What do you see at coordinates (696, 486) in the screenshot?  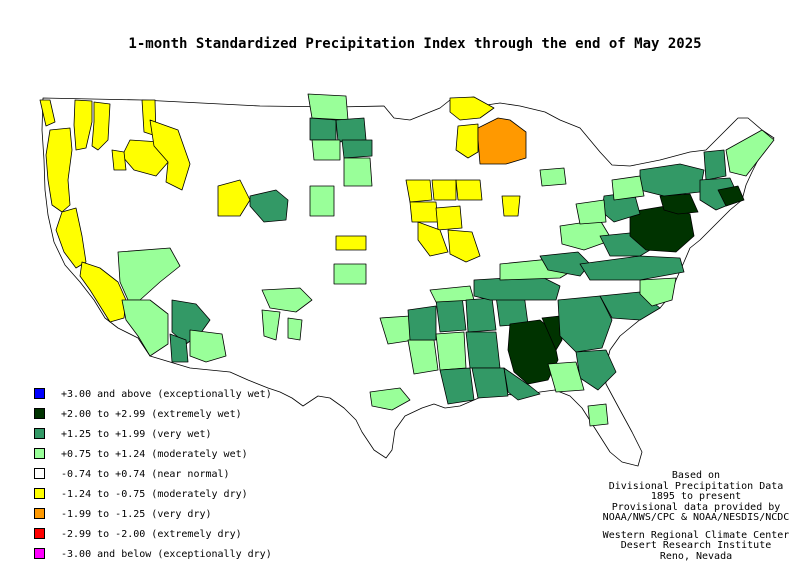 I see `credit-line: Divisional Precipitation Data` at bounding box center [696, 486].